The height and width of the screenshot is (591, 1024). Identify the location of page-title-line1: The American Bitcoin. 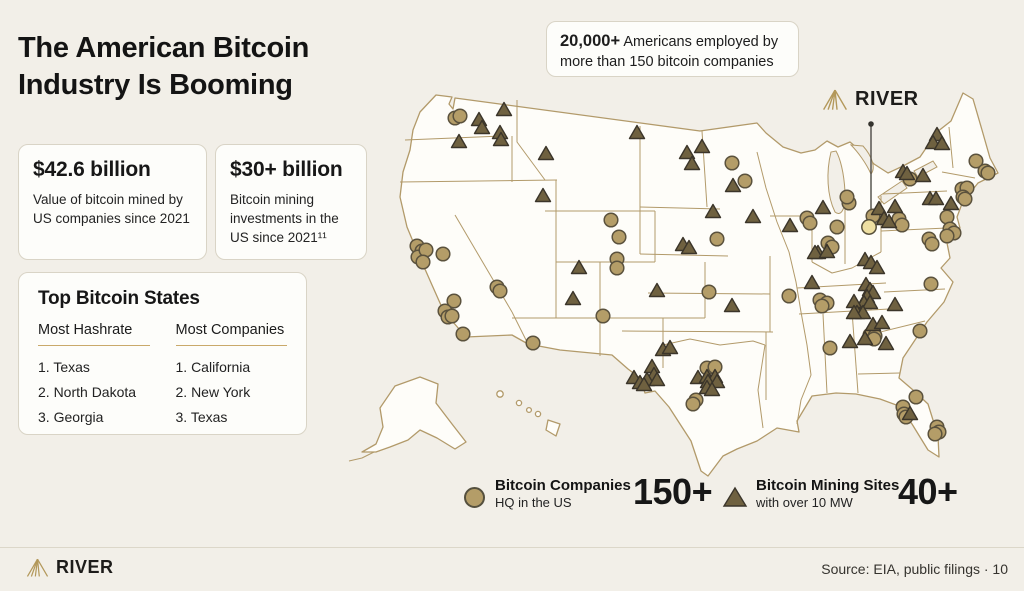
(164, 48).